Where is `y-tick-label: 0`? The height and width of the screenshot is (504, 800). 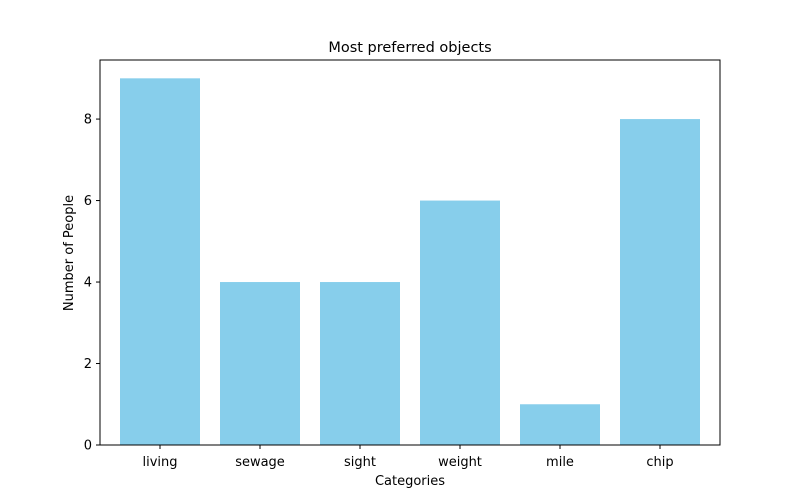
y-tick-label: 0 is located at coordinates (88, 446).